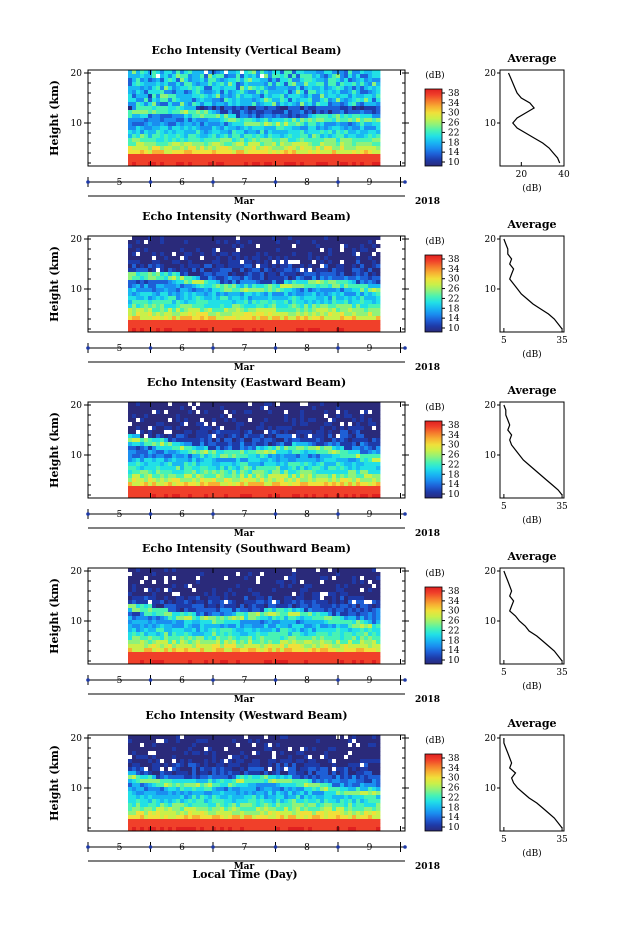 This screenshot has width=620, height=931. What do you see at coordinates (307, 183) in the screenshot?
I see `x-tick-label: 8` at bounding box center [307, 183].